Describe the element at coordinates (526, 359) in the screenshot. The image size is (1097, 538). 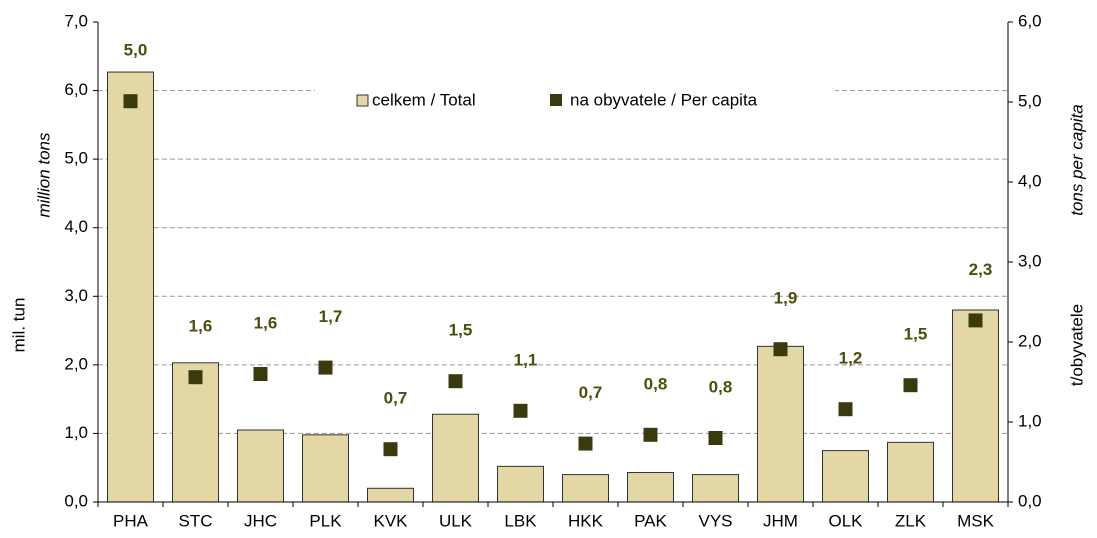
I see `data-label: 1,1` at that location.